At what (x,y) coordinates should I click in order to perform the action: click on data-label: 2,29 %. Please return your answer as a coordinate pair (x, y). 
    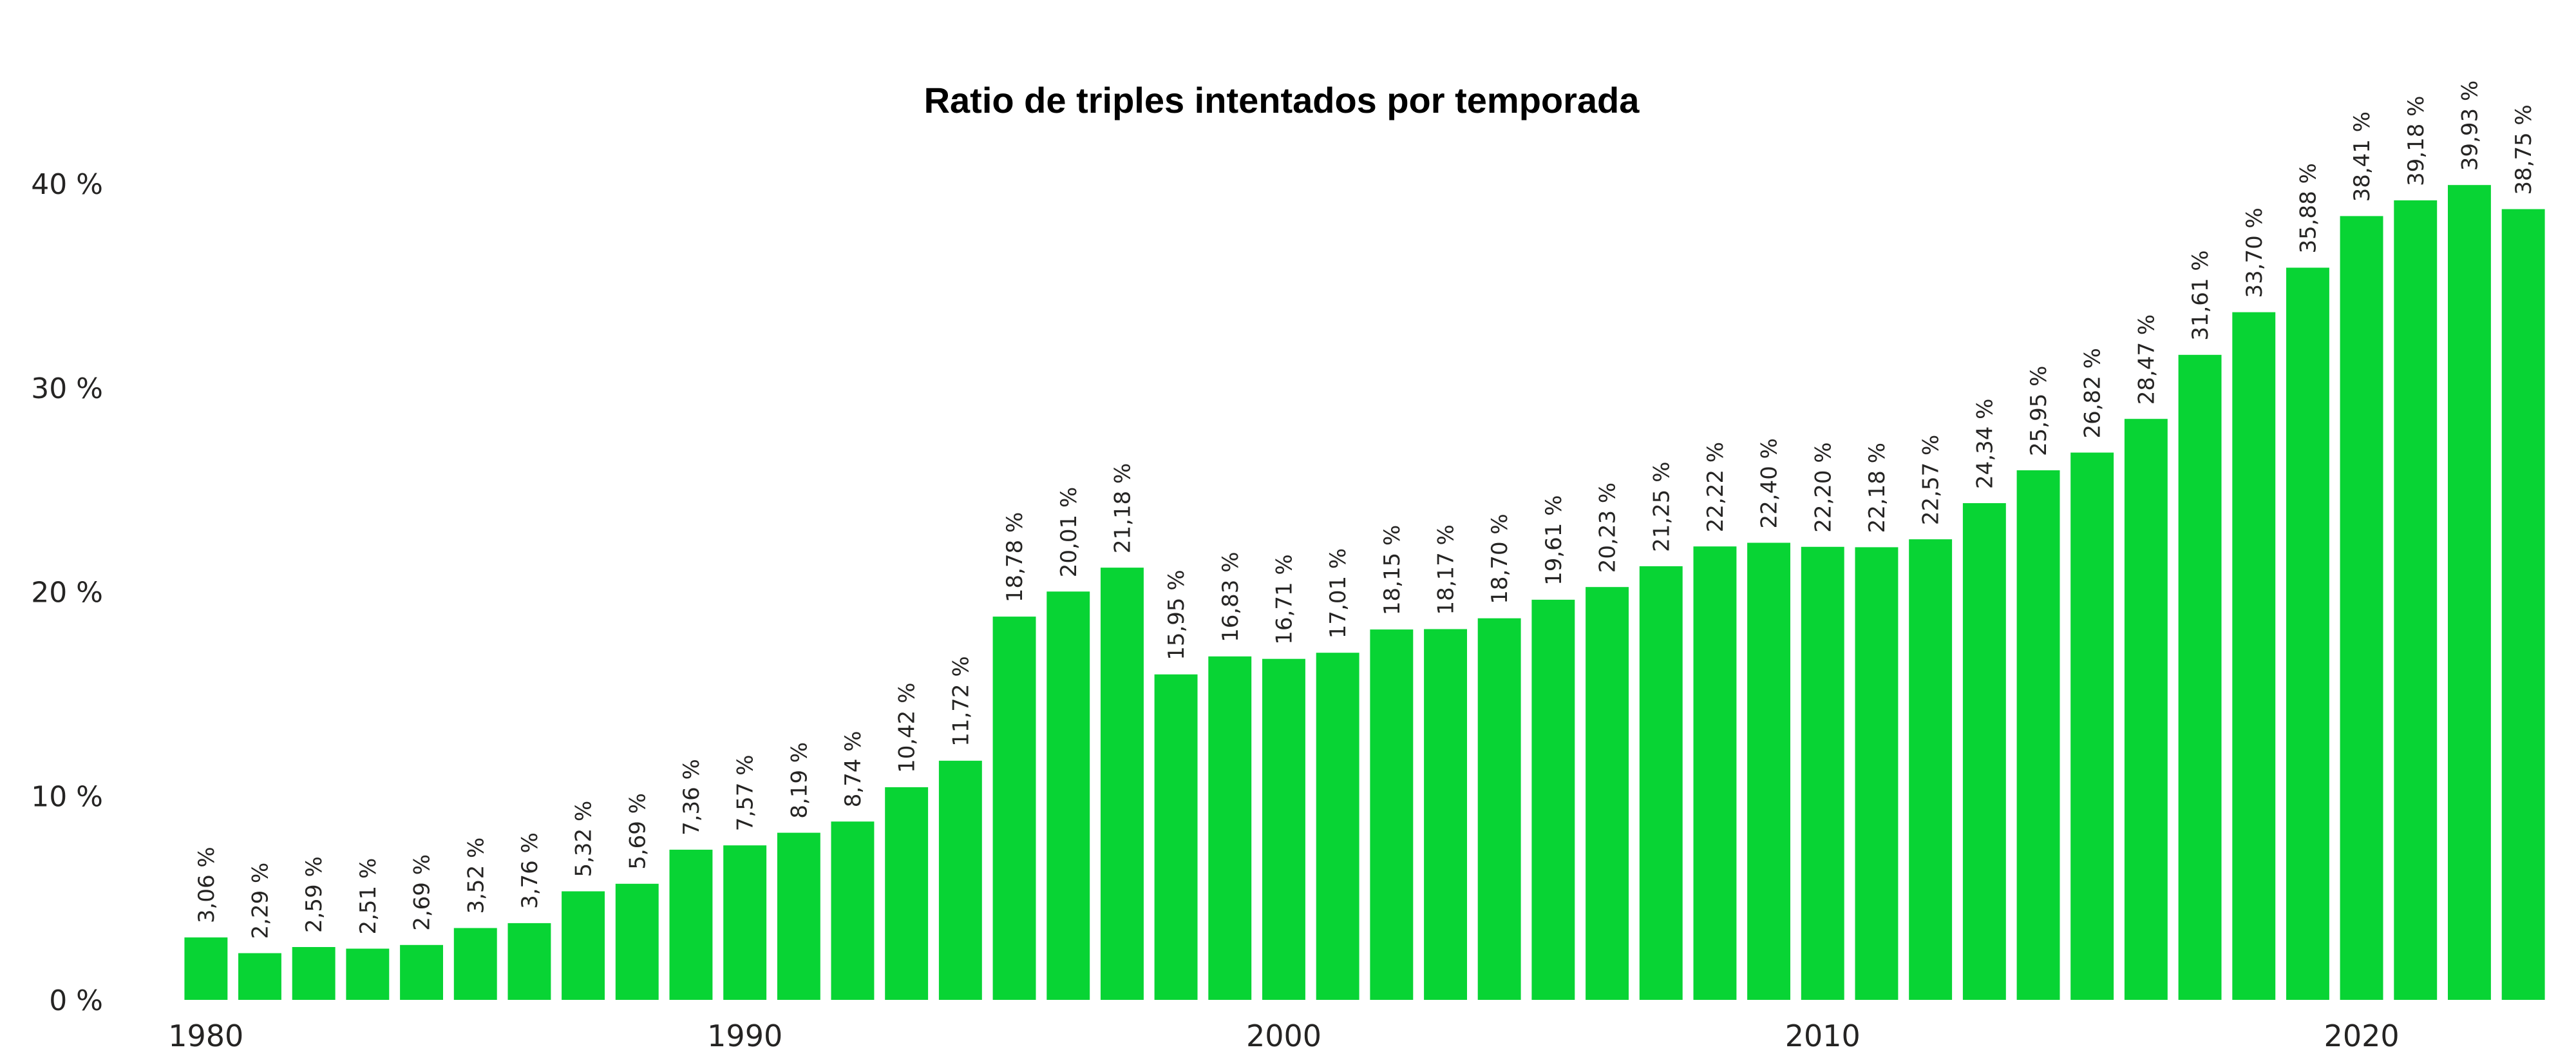
    Looking at the image, I should click on (261, 901).